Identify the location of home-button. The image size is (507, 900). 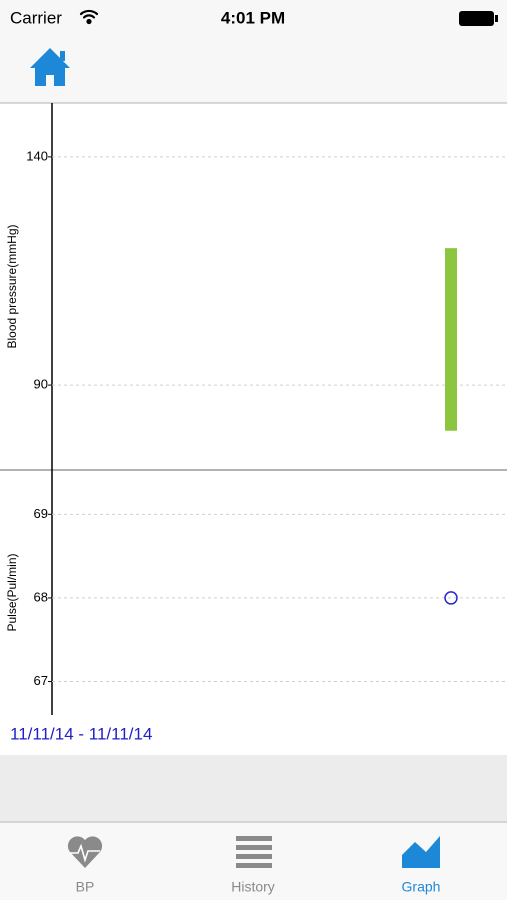
(50, 67).